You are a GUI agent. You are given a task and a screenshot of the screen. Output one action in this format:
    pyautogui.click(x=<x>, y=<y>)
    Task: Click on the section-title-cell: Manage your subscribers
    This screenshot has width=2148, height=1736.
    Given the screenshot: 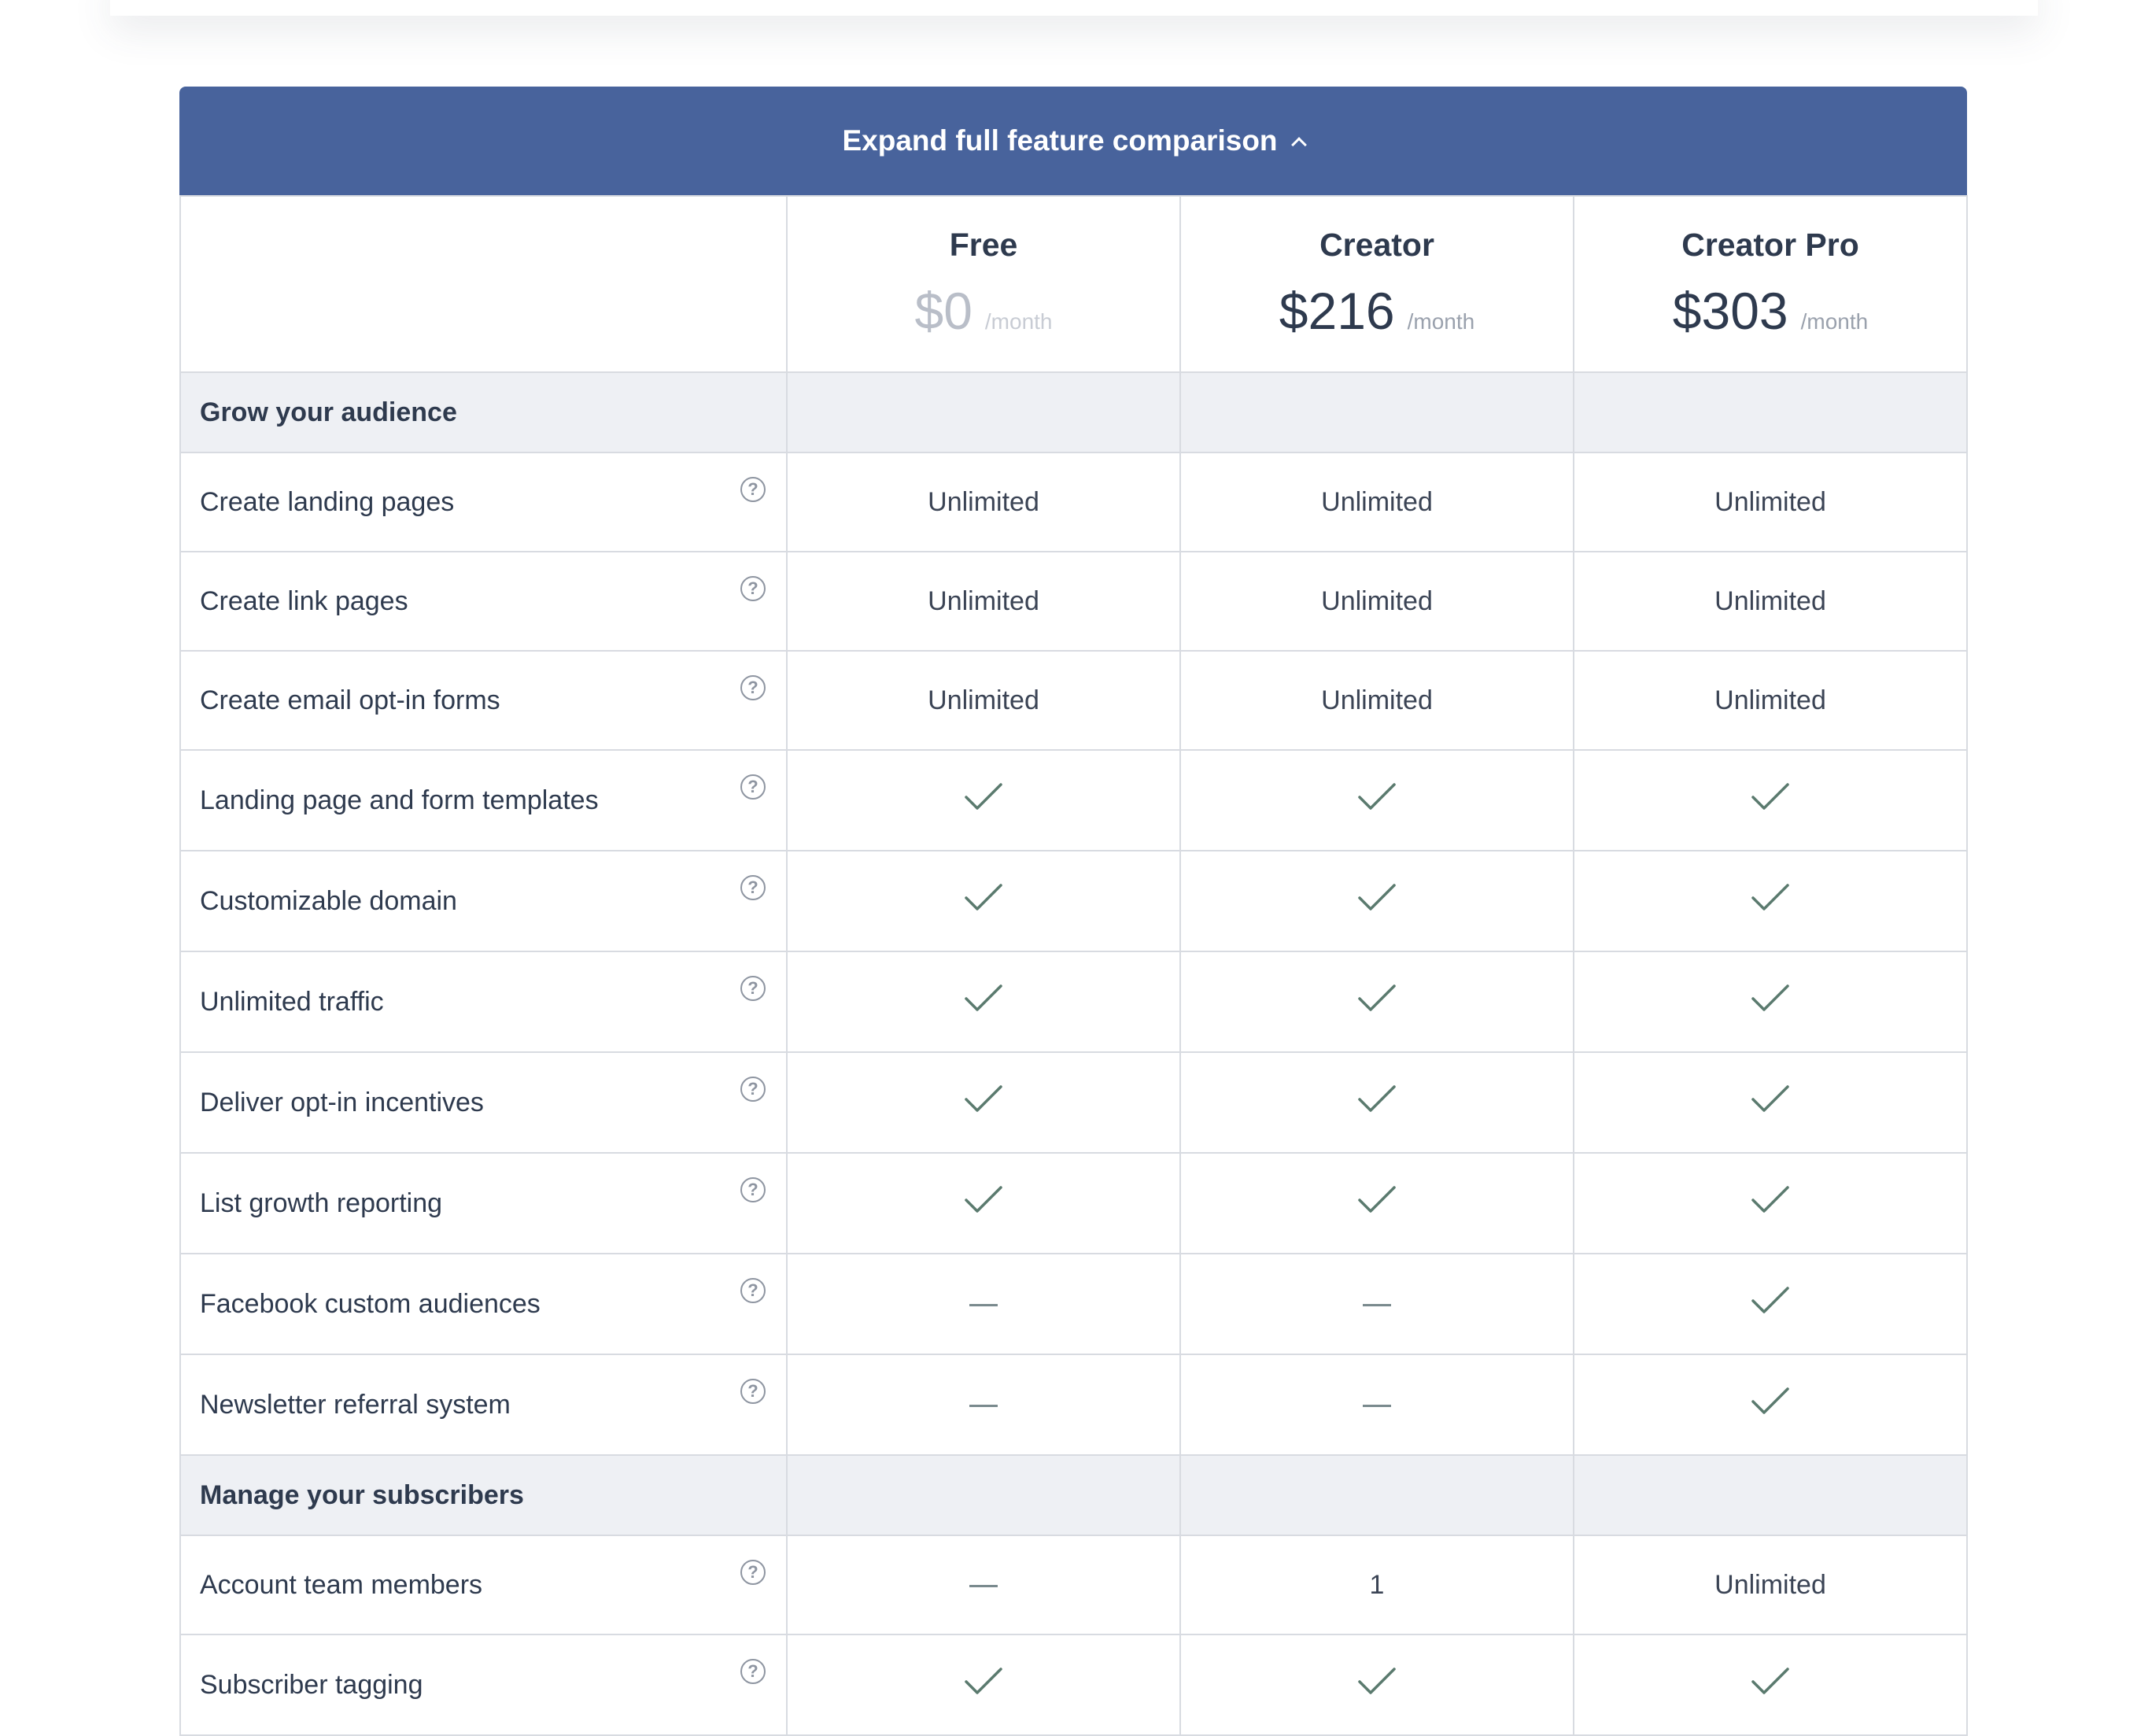 What is the action you would take?
    pyautogui.click(x=483, y=1495)
    